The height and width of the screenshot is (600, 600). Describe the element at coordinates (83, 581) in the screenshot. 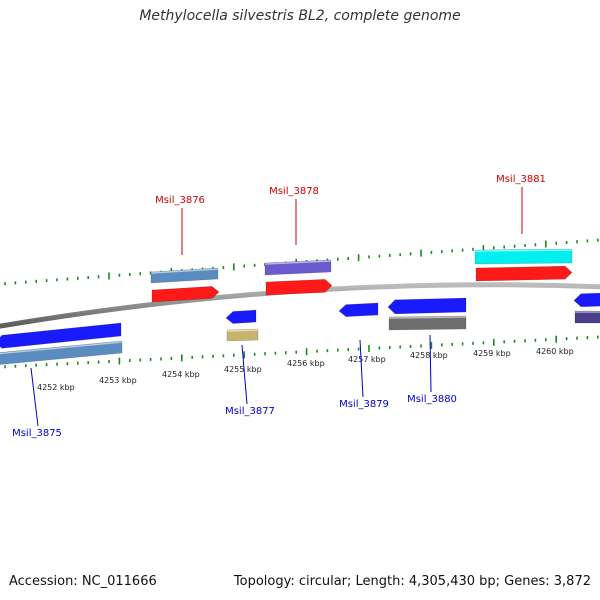

I see `accession-text: Accession: NC_011666` at that location.